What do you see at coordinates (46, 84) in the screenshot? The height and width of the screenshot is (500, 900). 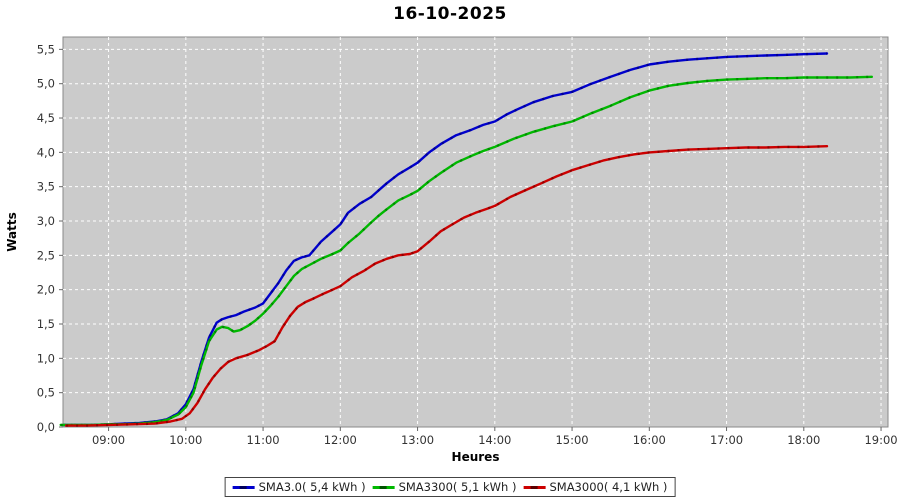 I see `y-tick-label: 5,0` at bounding box center [46, 84].